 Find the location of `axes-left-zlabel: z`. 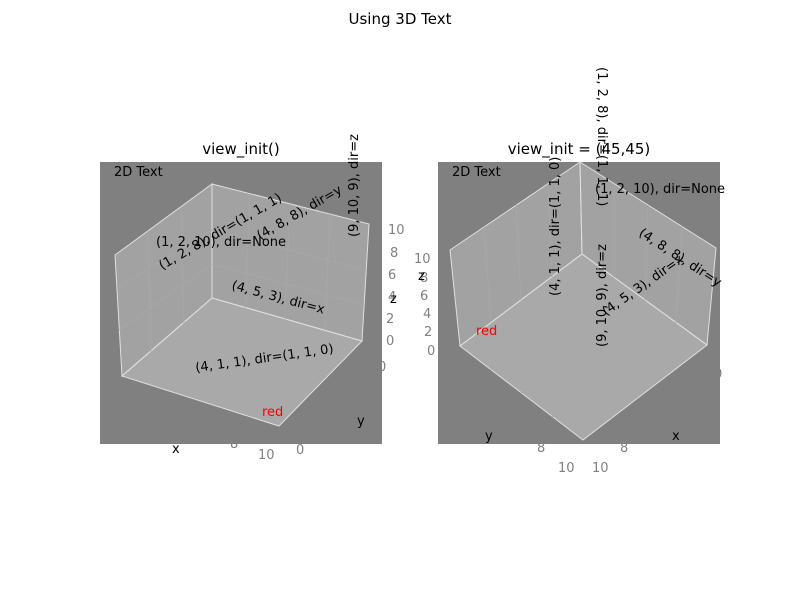

axes-left-zlabel: z is located at coordinates (393, 299).